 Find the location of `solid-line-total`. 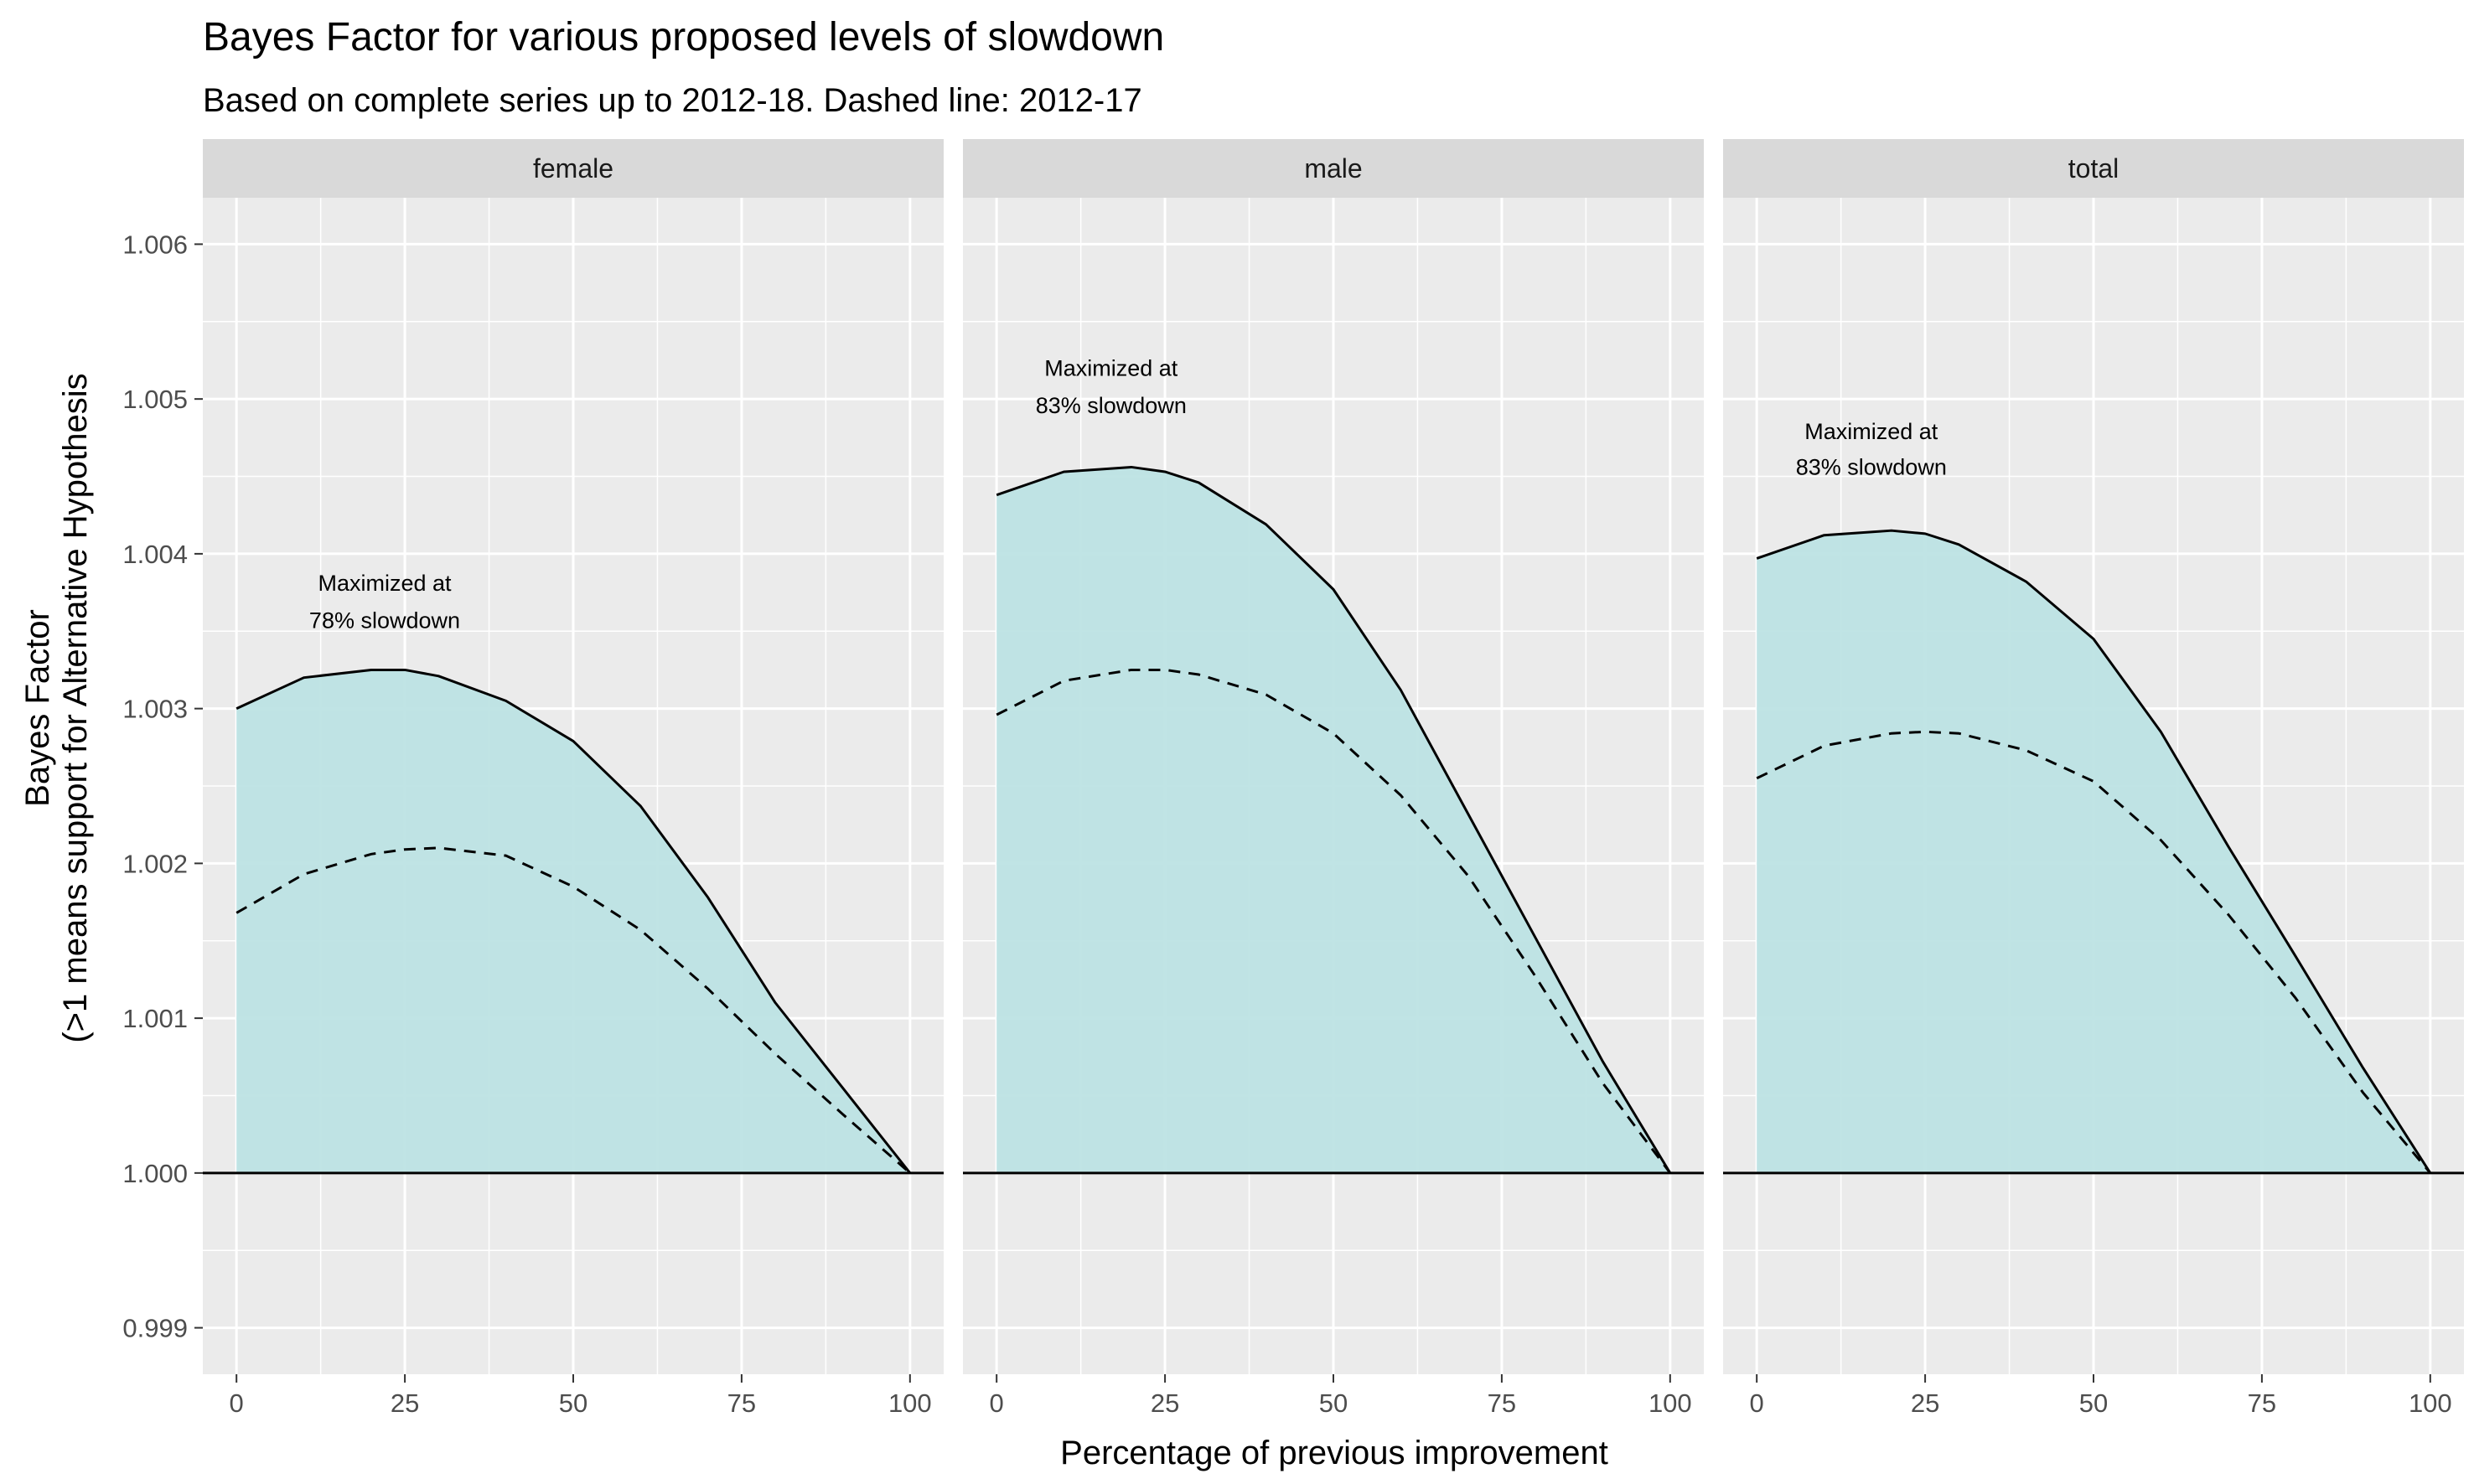

solid-line-total is located at coordinates (2094, 851).